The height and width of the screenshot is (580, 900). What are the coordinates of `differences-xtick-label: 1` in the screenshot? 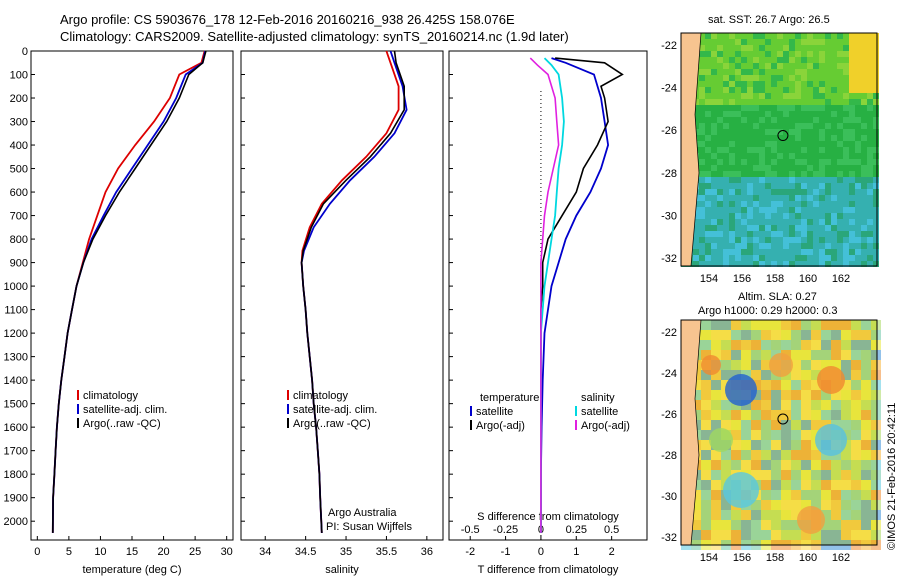 It's located at (576, 552).